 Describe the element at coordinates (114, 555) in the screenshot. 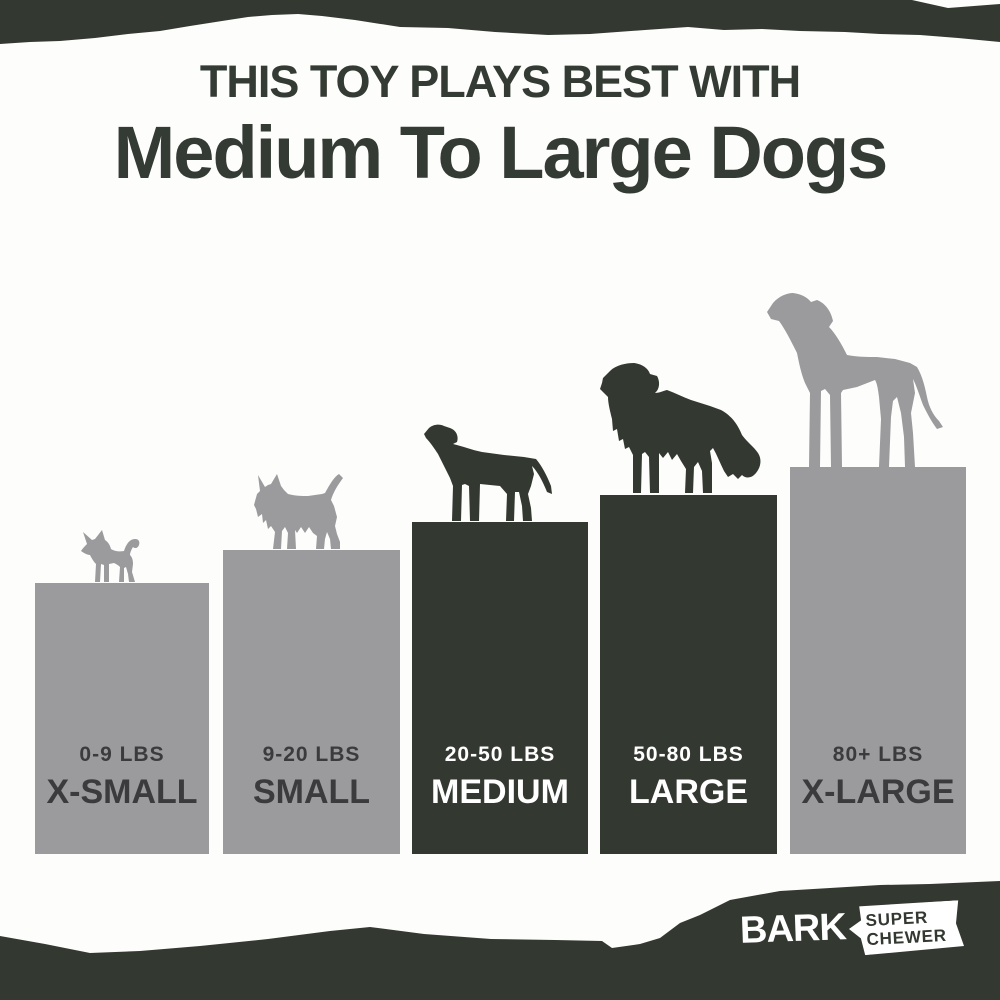

I see `chihuahua-silhouette-icon` at that location.